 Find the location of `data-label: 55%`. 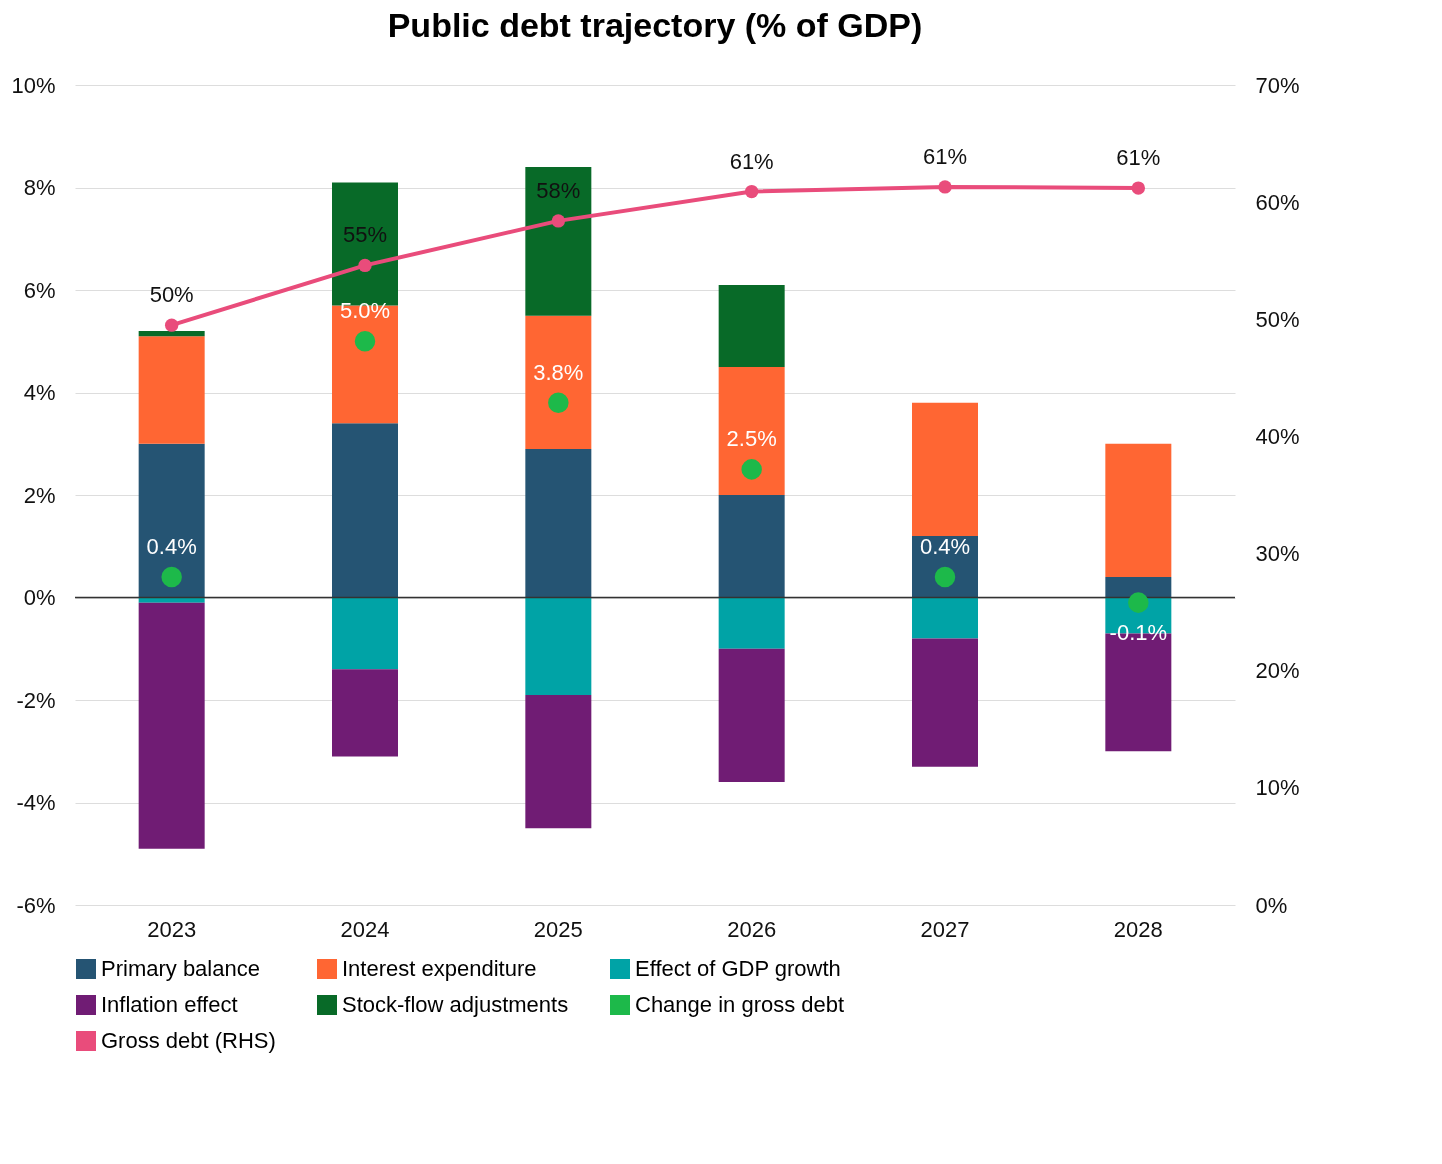

data-label: 55% is located at coordinates (365, 235).